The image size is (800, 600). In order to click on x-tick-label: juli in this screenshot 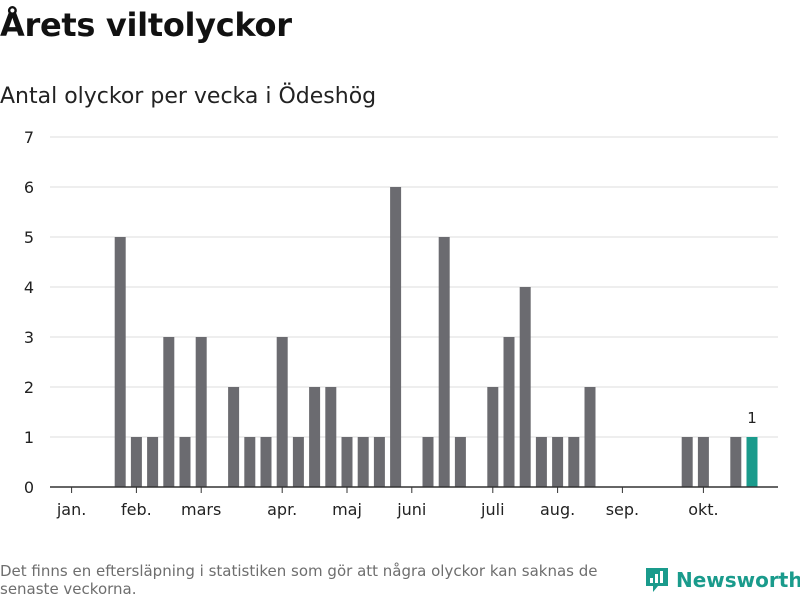, I will do `click(492, 509)`.